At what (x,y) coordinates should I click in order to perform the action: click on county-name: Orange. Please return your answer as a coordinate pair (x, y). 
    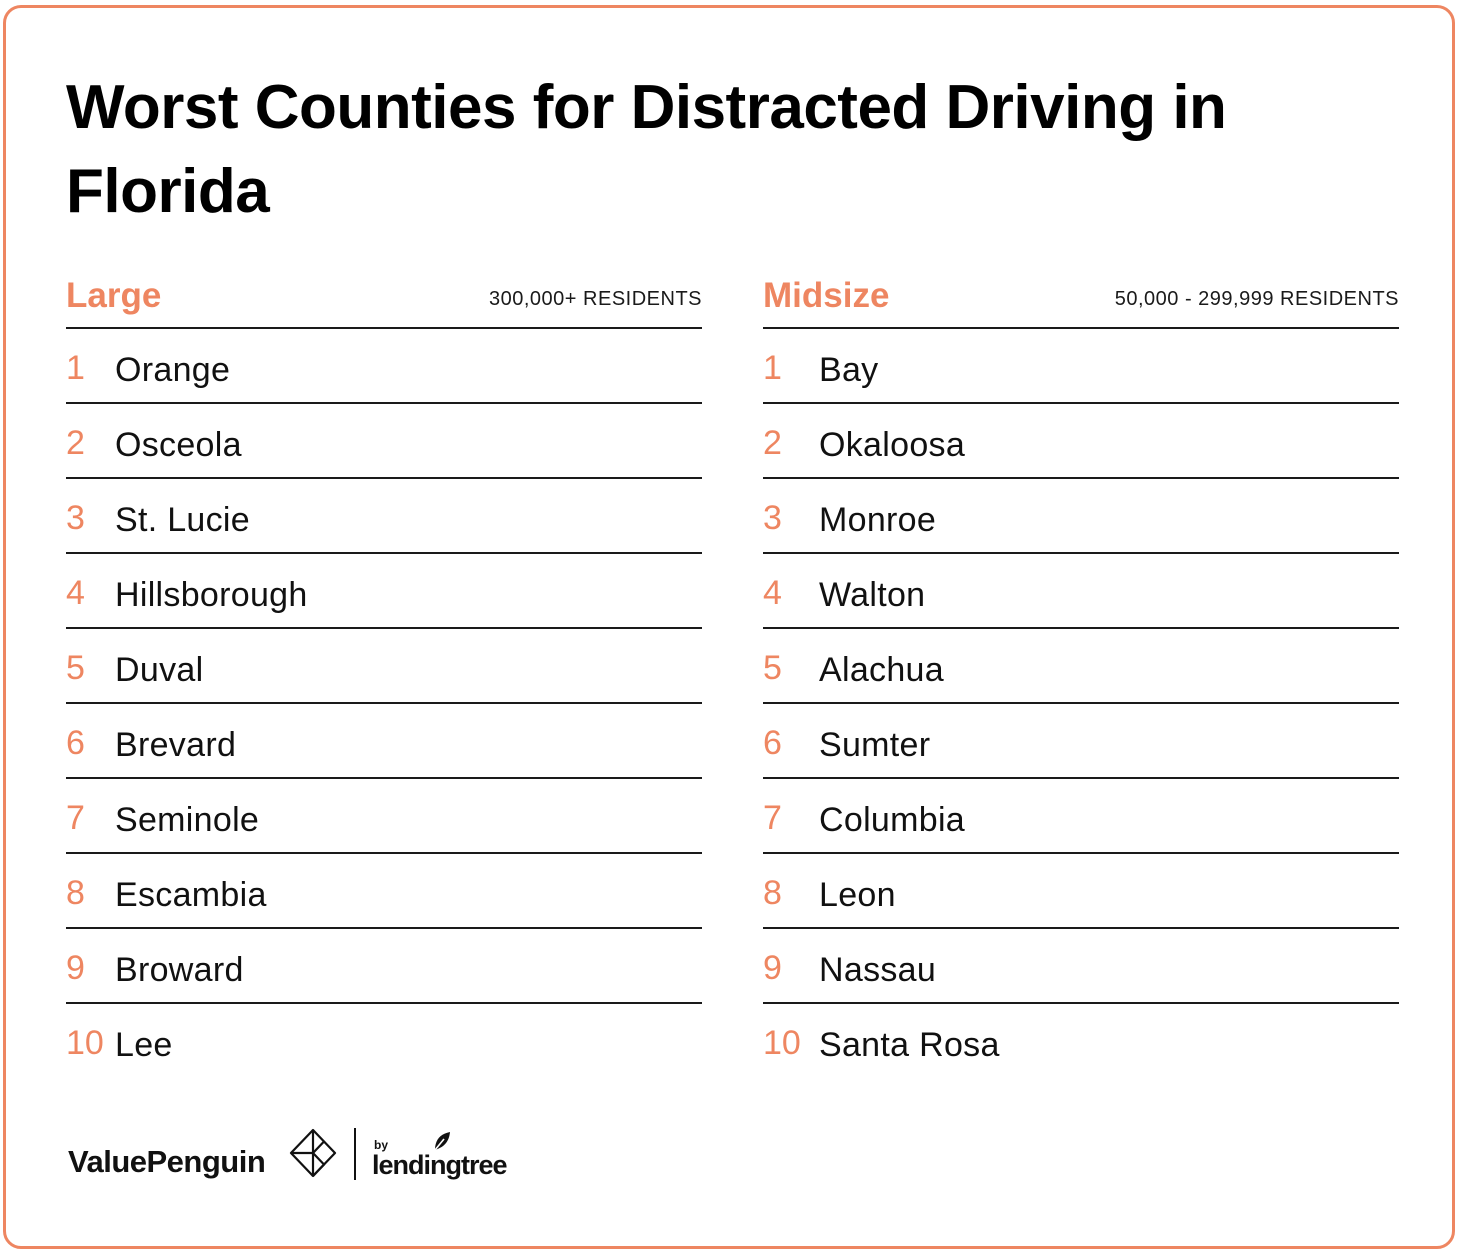
    Looking at the image, I should click on (173, 370).